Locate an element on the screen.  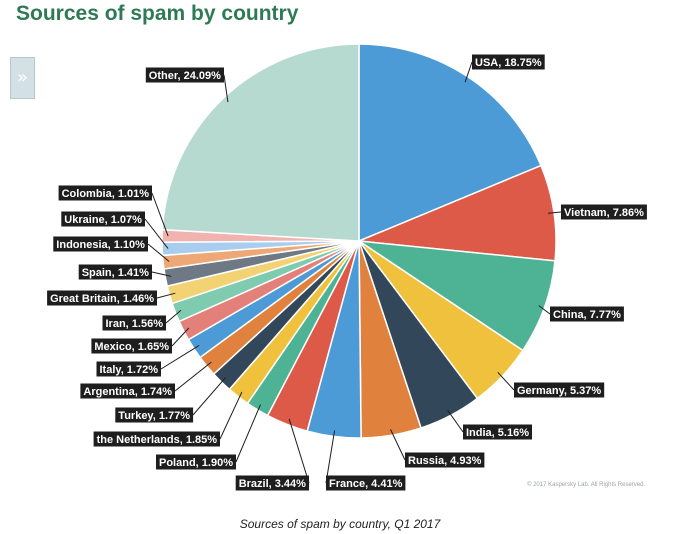
slice-label-colombia: Colombia, 1.01% is located at coordinates (105, 193).